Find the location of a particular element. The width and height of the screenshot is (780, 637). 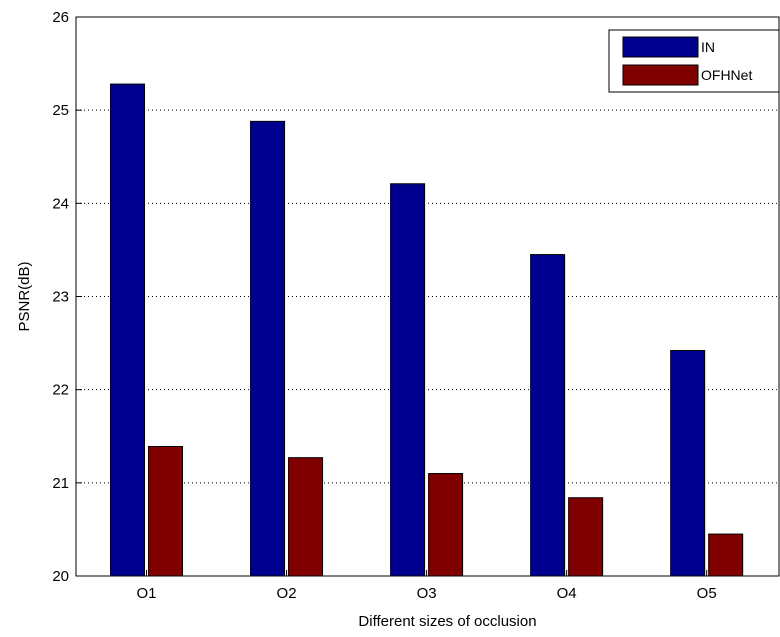

y-tick-label: 22 is located at coordinates (60, 390).